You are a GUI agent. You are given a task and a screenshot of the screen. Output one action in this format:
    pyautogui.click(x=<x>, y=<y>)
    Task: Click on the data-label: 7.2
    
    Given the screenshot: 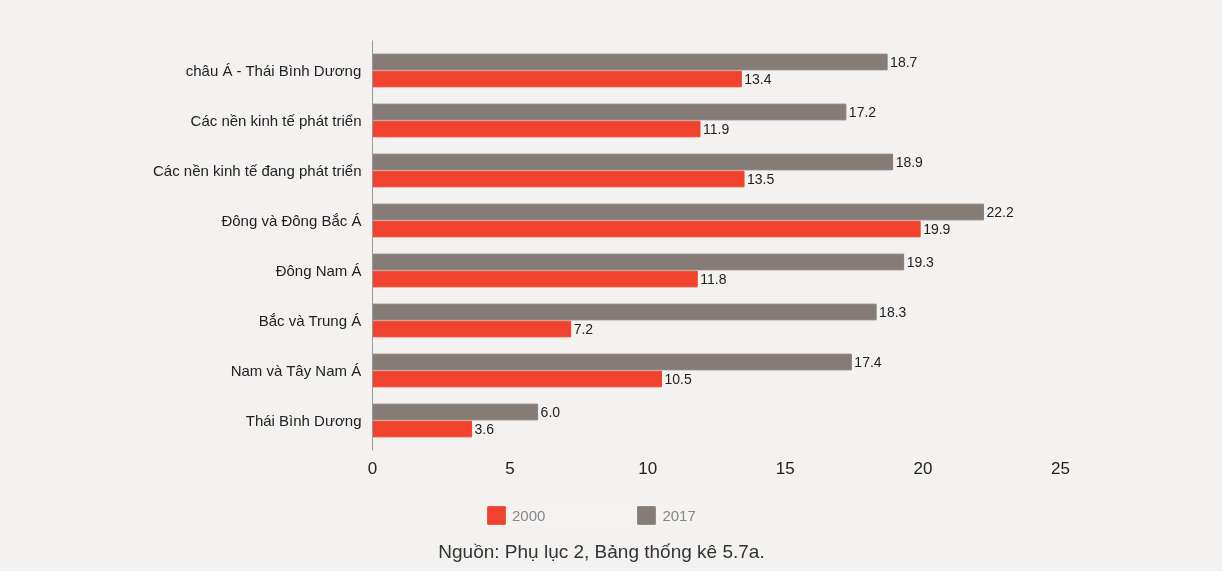 What is the action you would take?
    pyautogui.click(x=583, y=329)
    